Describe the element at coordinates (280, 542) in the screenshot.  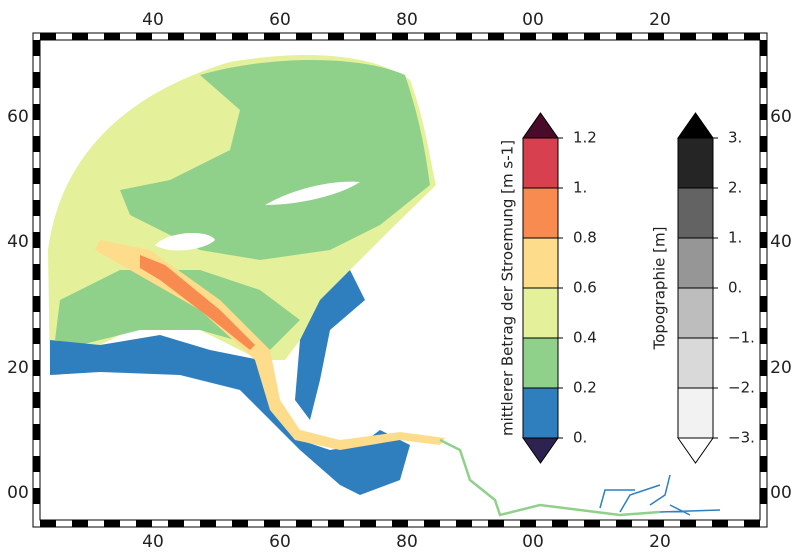
I see `x-label-bottom: 60` at that location.